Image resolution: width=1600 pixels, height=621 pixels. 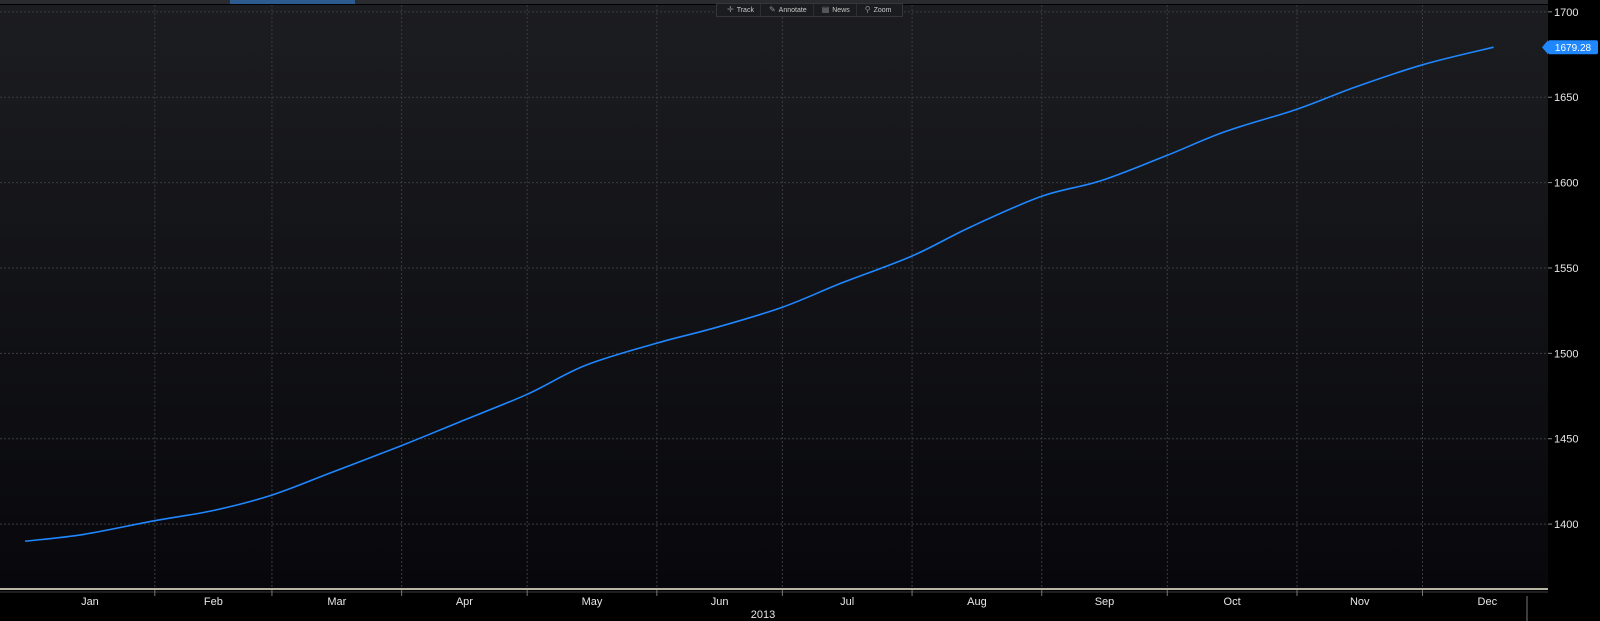 I want to click on x-tick-label: Nov, so click(x=1360, y=602).